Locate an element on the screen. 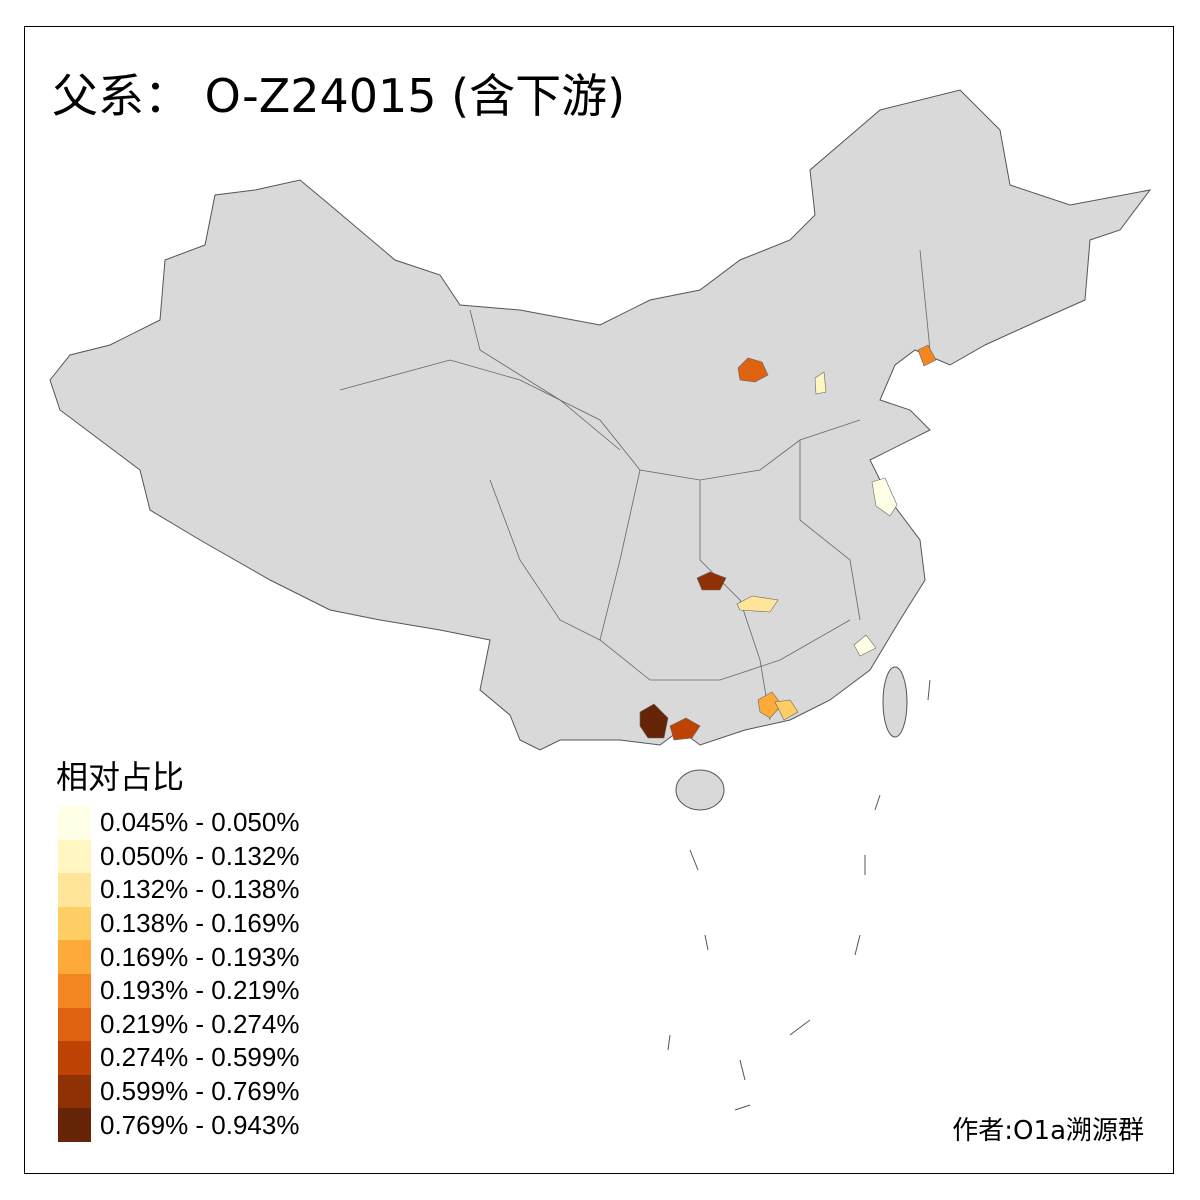 This screenshot has height=1200, width=1200. legend-item: 0.274% - 0.599% is located at coordinates (178, 1058).